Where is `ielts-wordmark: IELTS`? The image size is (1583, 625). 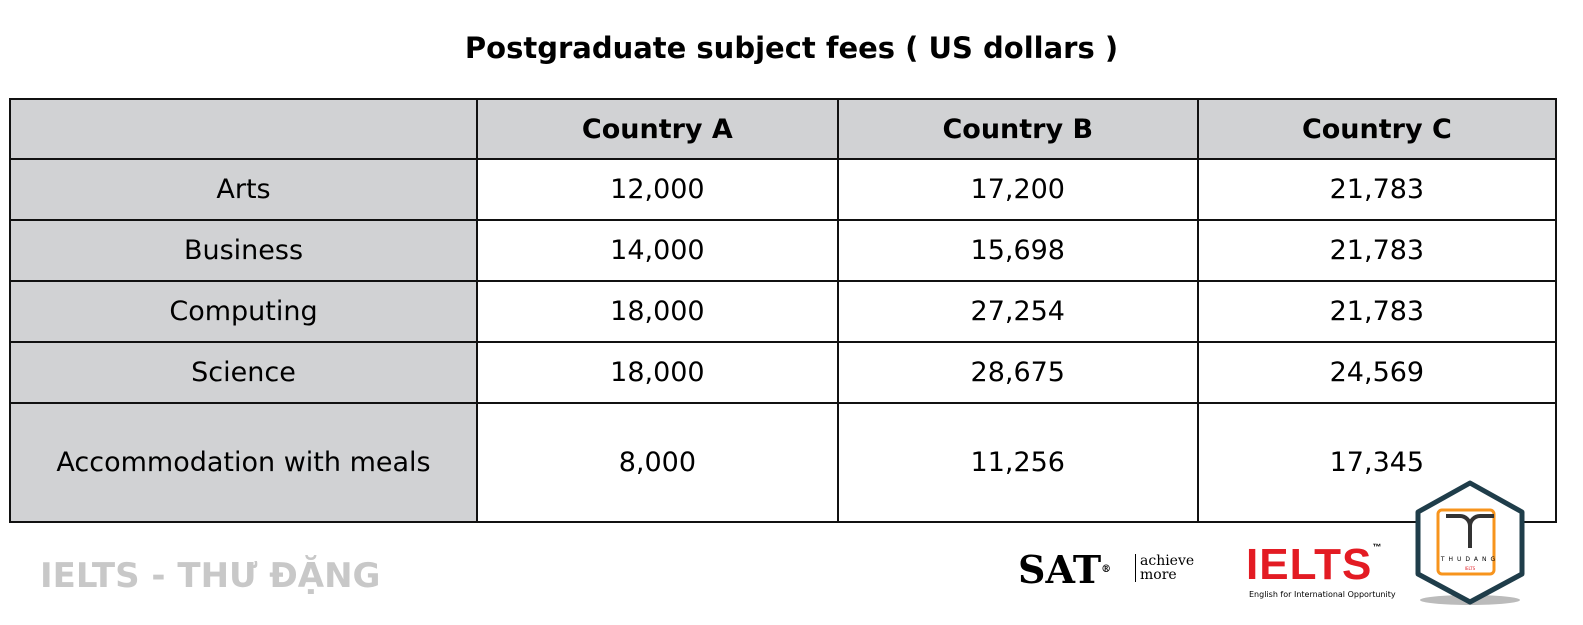
ielts-wordmark: IELTS is located at coordinates (1309, 564).